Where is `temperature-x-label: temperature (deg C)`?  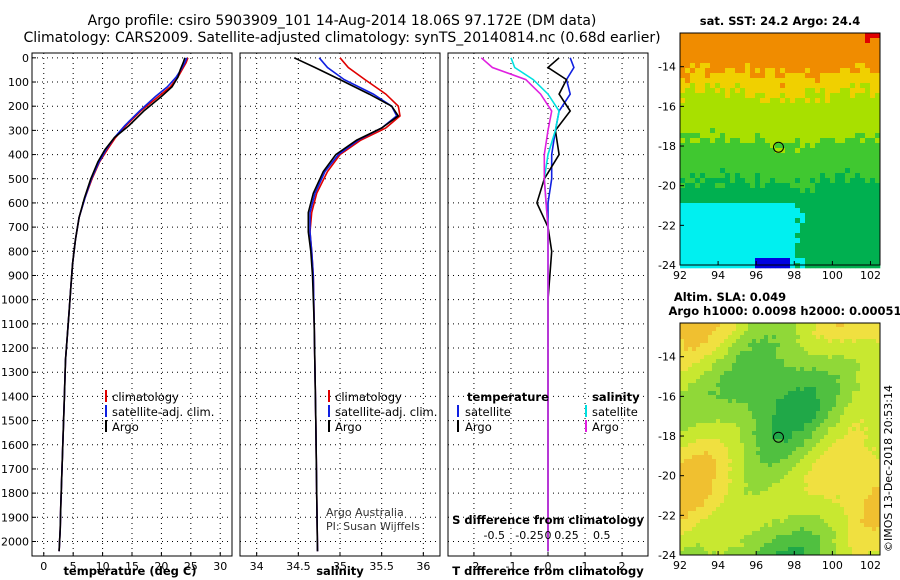 temperature-x-label: temperature (deg C) is located at coordinates (129, 571).